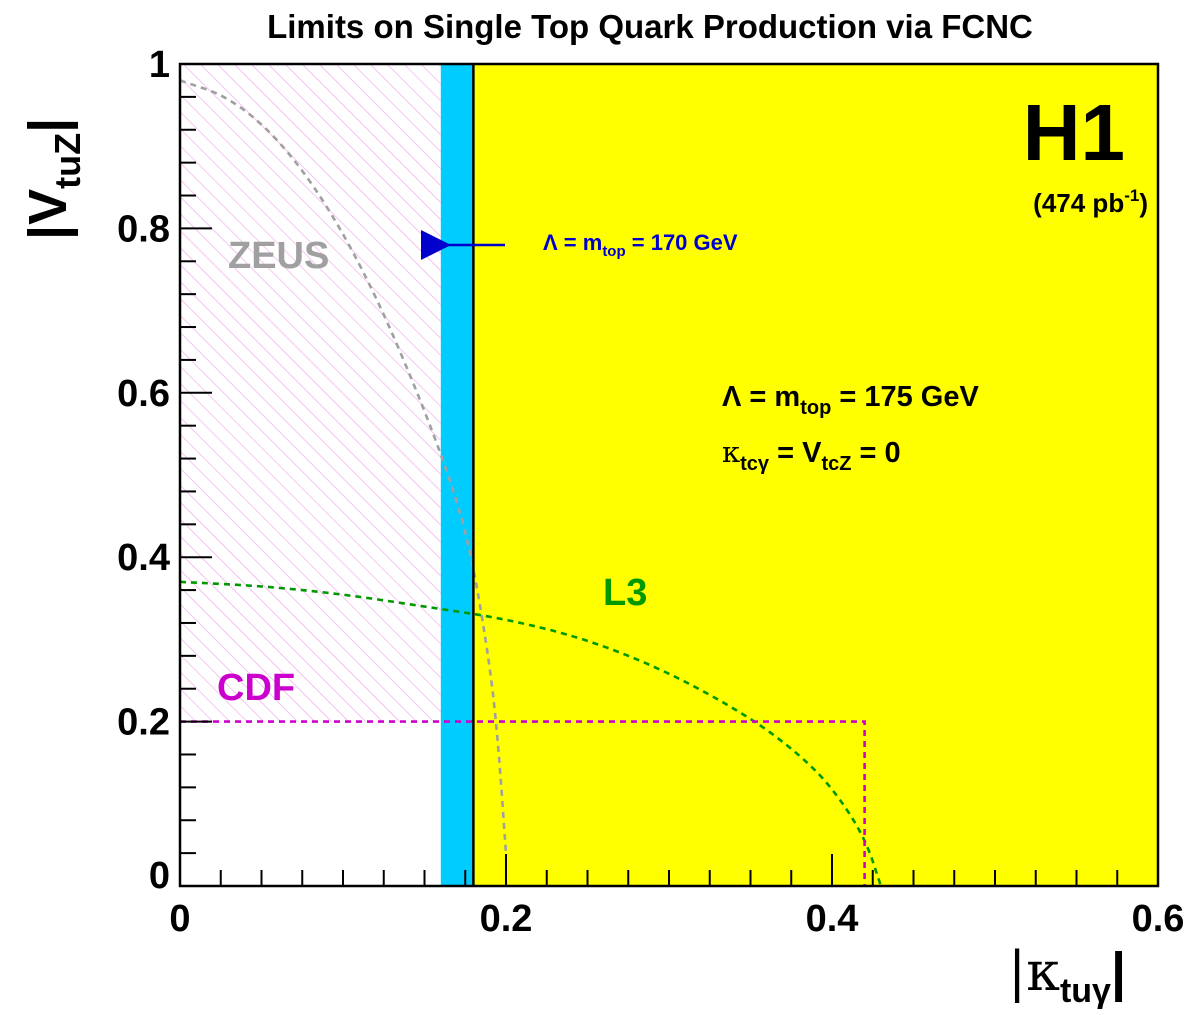  Describe the element at coordinates (457, 475) in the screenshot. I see `region-h1-170-gev-band` at that location.